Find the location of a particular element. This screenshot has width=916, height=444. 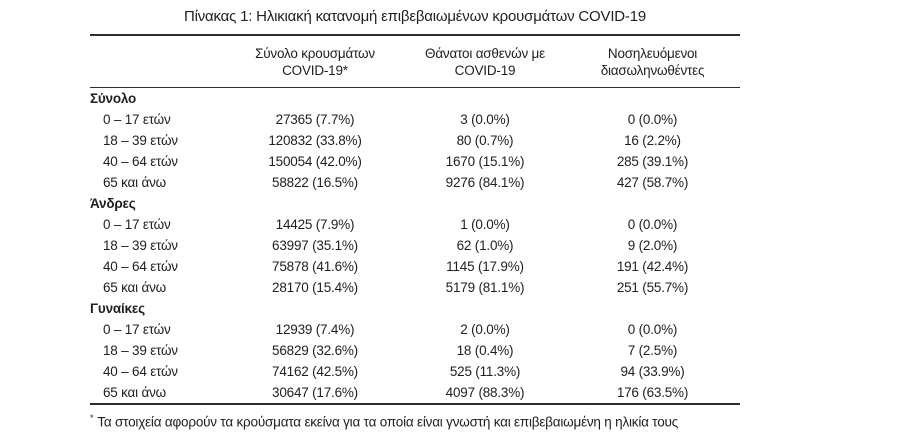

cases-cell: 28170 (15.4%) is located at coordinates (315, 287).